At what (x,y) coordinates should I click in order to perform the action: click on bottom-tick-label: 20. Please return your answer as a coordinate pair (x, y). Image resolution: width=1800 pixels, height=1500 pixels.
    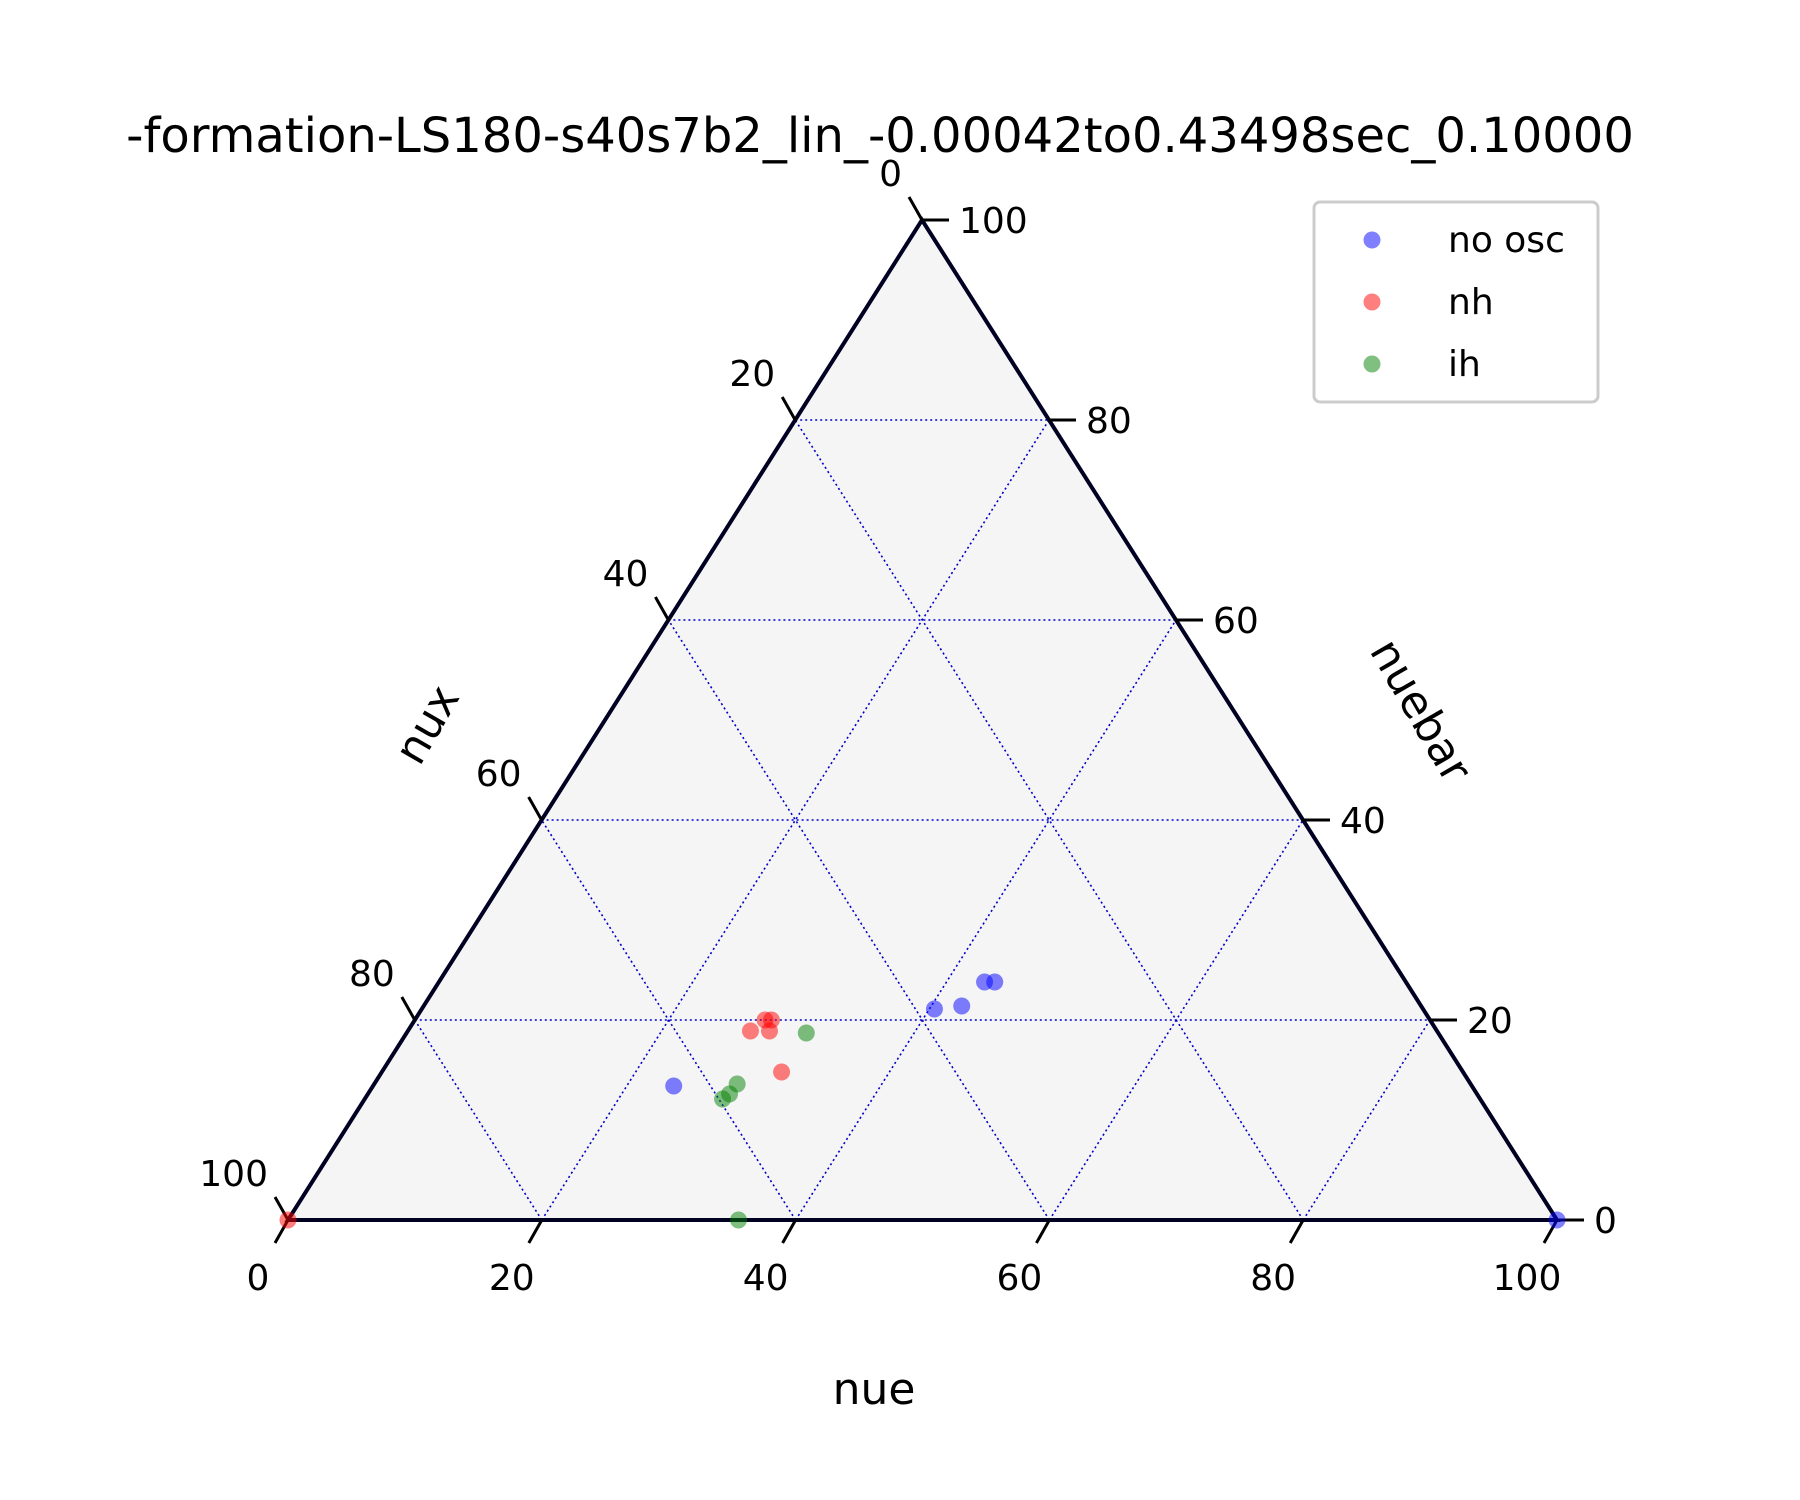
    Looking at the image, I should click on (512, 1278).